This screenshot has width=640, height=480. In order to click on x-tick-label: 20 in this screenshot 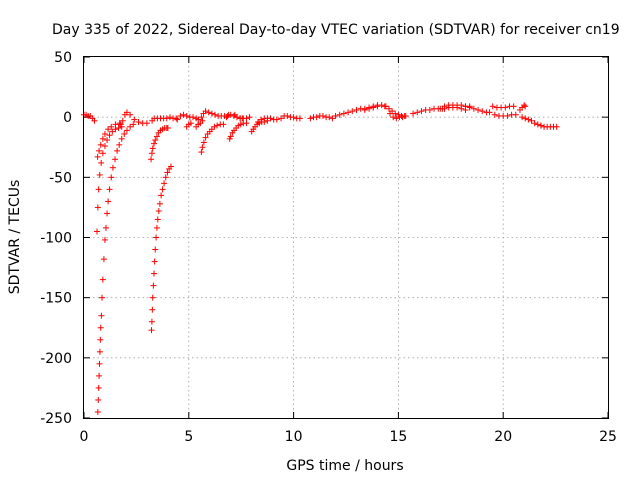, I will do `click(503, 437)`.